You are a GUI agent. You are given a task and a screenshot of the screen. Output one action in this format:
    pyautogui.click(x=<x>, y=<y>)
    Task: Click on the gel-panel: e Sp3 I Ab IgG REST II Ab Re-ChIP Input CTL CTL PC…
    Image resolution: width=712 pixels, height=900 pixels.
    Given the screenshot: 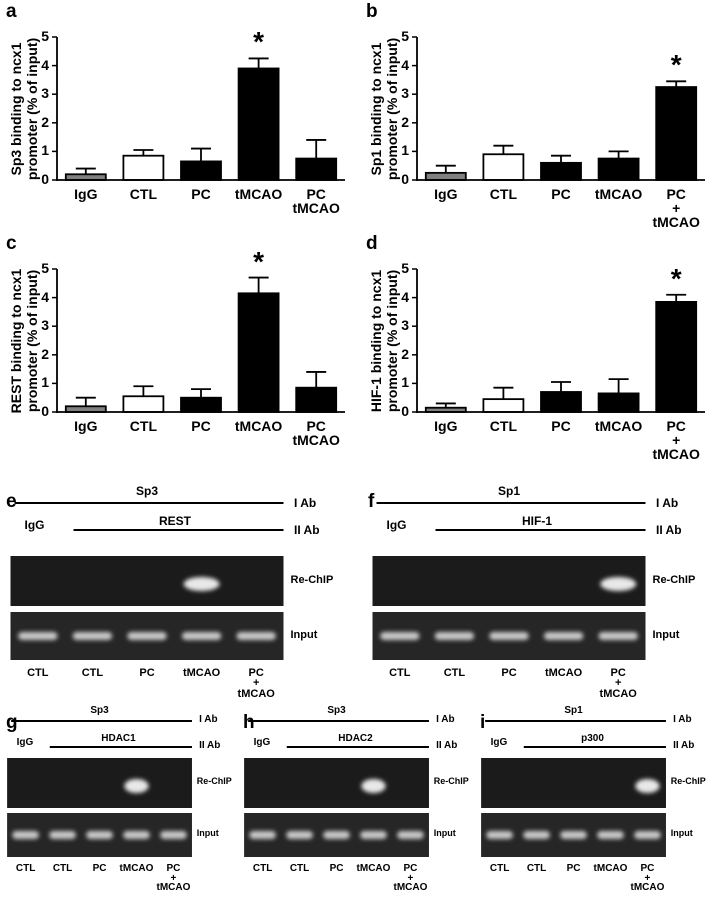 What is the action you would take?
    pyautogui.click(x=175, y=588)
    